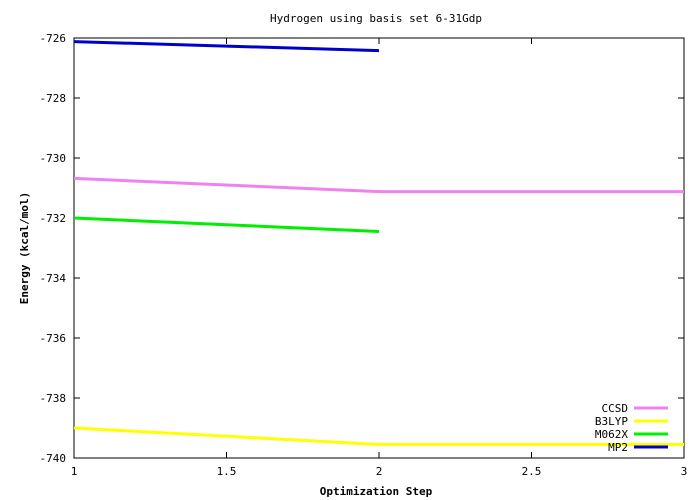 The width and height of the screenshot is (700, 500). What do you see at coordinates (53, 338) in the screenshot?
I see `y-tick-label: -736` at bounding box center [53, 338].